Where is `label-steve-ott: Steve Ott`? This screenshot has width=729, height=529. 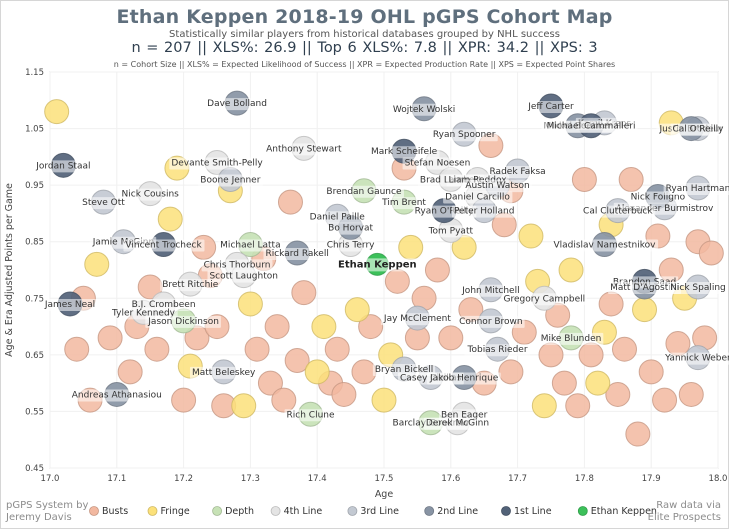 label-steve-ott: Steve Ott is located at coordinates (104, 203).